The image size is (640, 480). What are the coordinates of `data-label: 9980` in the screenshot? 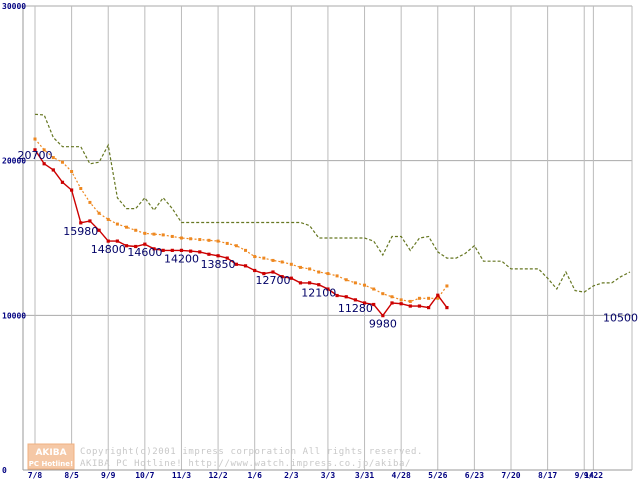 It's located at (383, 324).